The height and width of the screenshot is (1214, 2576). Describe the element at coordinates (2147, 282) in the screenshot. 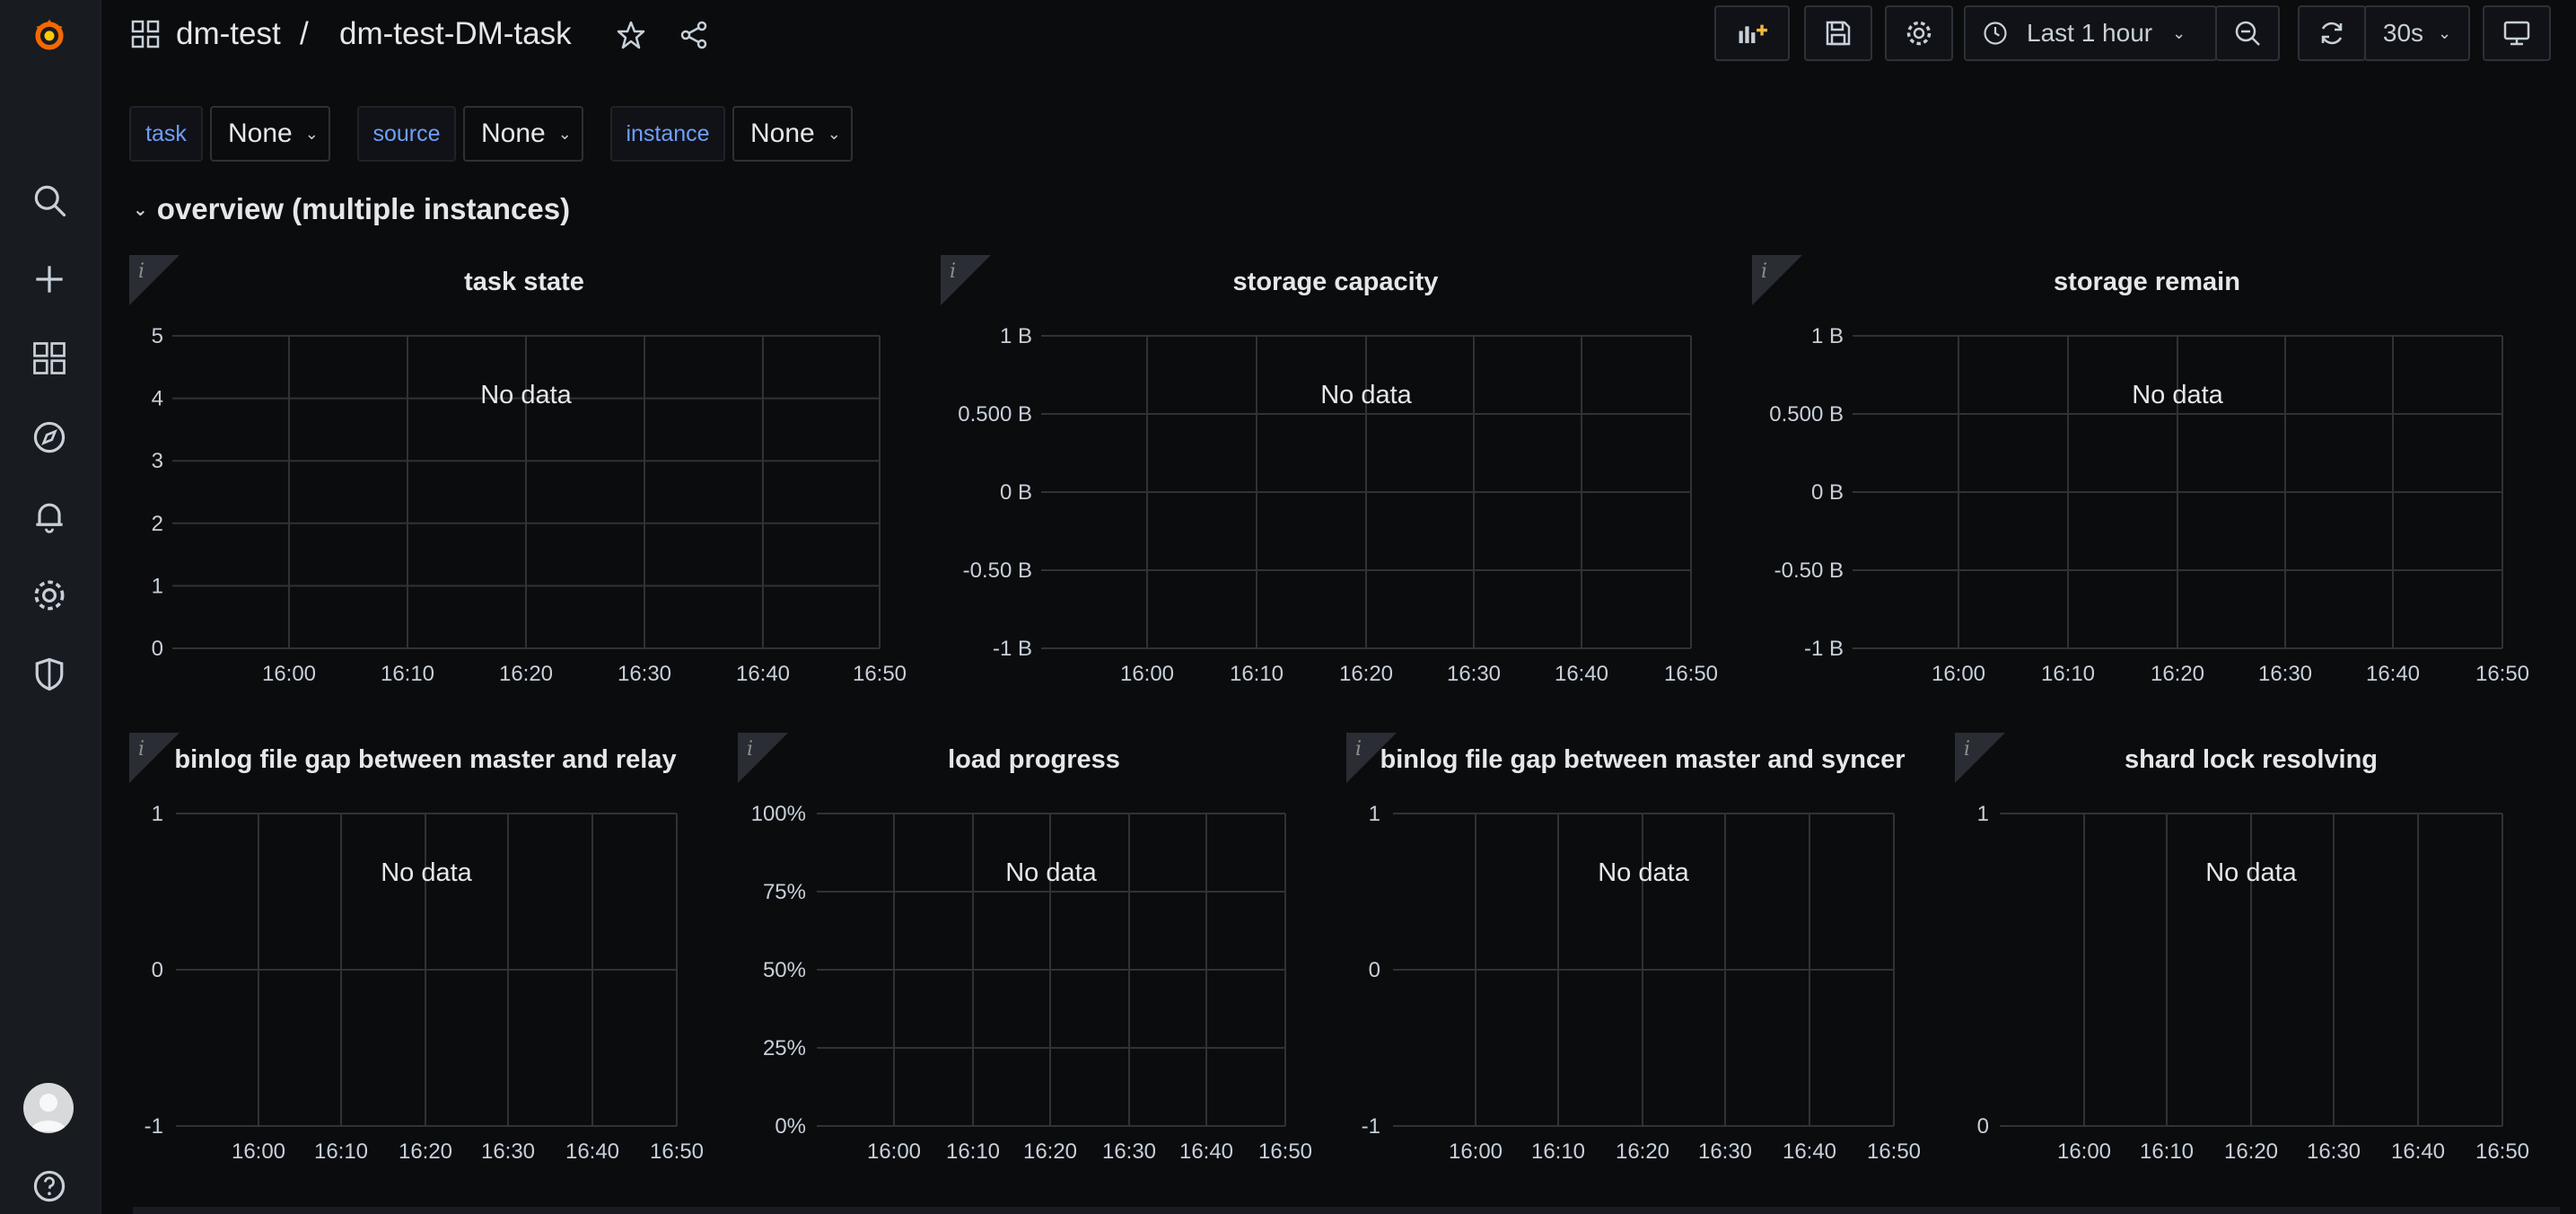

I see `panel-title: storage remain` at that location.